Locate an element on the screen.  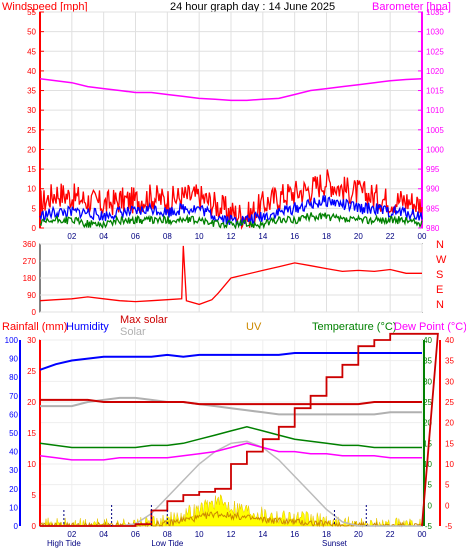
compass-label: N is located at coordinates (440, 305).